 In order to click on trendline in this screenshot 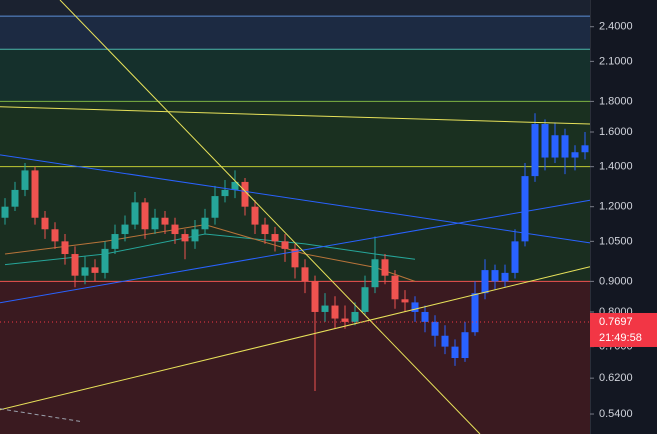, I will do `click(295, 115)`.